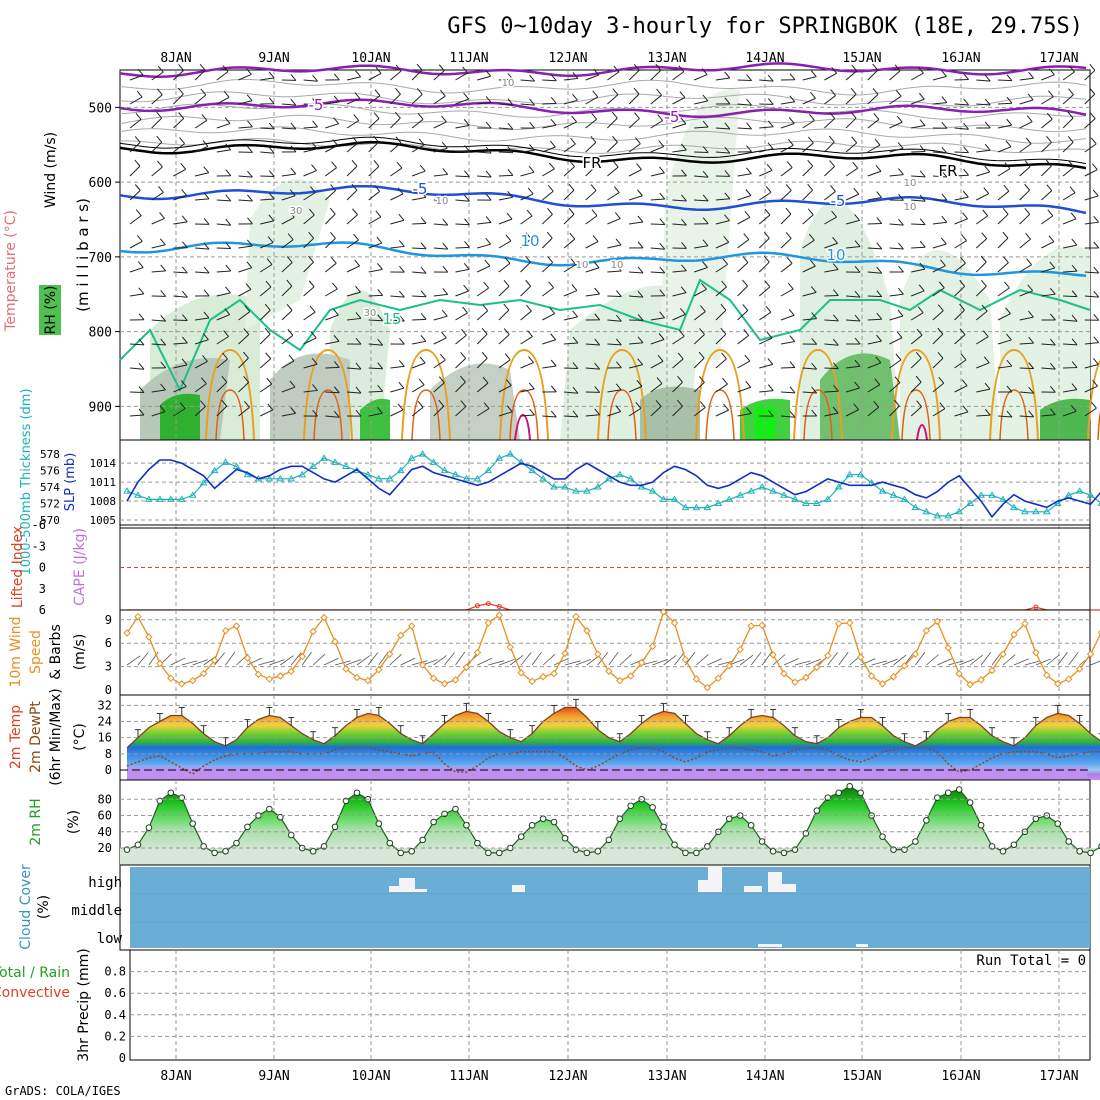 The width and height of the screenshot is (1100, 1100). What do you see at coordinates (115, 972) in the screenshot?
I see `precip-tick-label: 0.8` at bounding box center [115, 972].